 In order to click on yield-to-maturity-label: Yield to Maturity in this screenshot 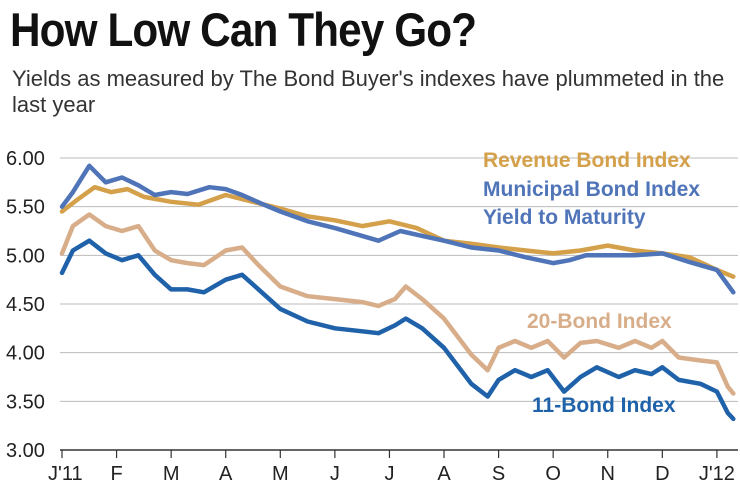, I will do `click(564, 217)`.